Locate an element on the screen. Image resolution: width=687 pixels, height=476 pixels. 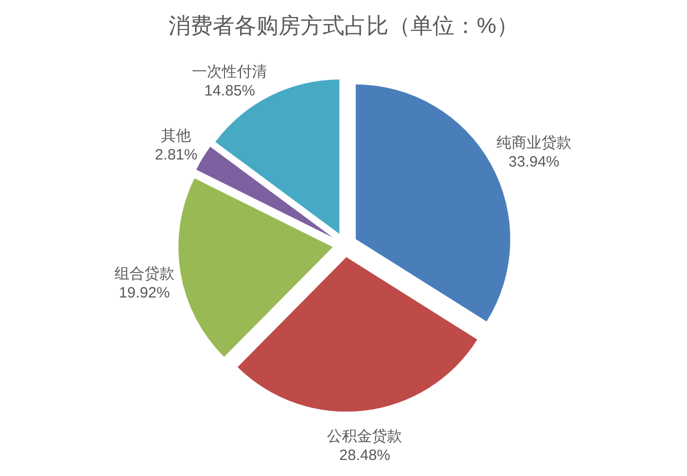
slice-label: 一次性付清 is located at coordinates (230, 71).